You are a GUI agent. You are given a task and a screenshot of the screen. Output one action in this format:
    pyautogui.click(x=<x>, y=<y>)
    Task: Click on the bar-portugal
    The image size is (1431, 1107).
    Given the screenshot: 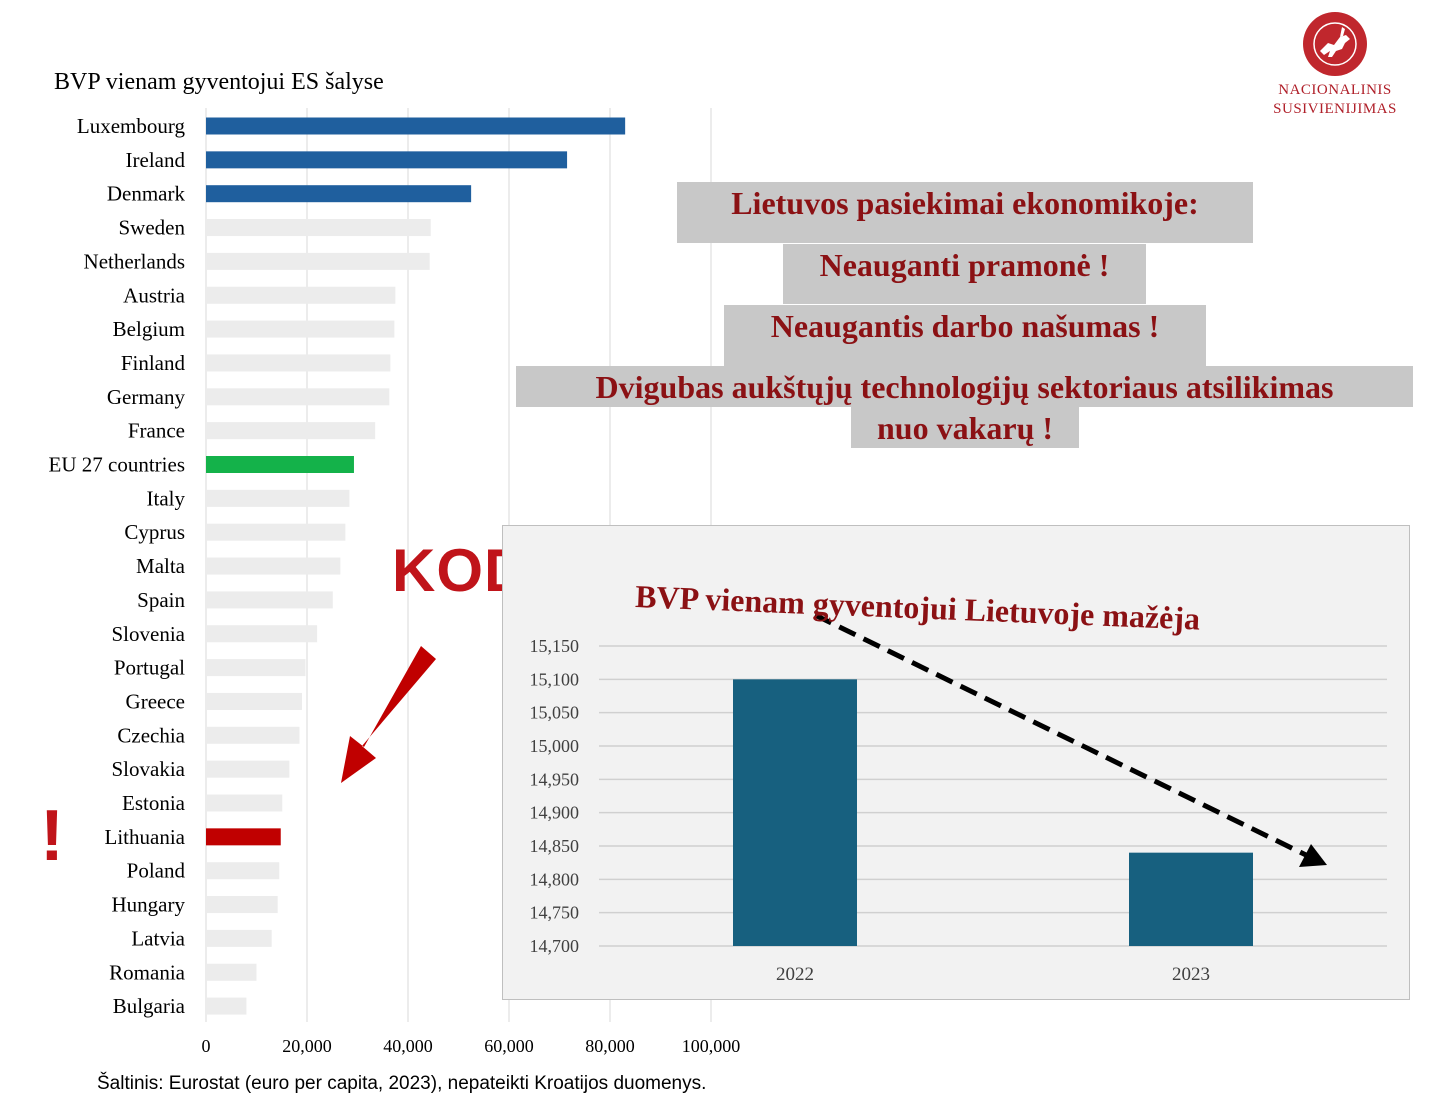 What is the action you would take?
    pyautogui.click(x=256, y=668)
    